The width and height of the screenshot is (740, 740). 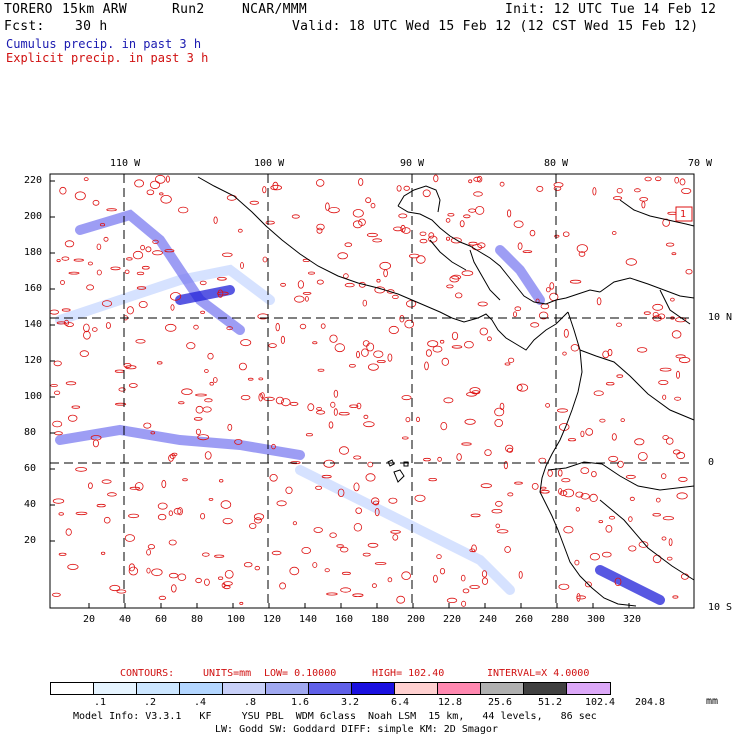 What do you see at coordinates (125, 163) in the screenshot?
I see `lon-label-110w: 110 W` at bounding box center [125, 163].